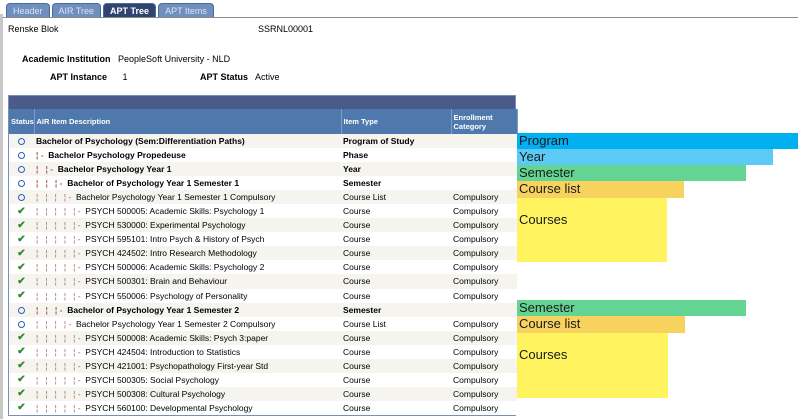 The image size is (798, 419). What do you see at coordinates (396, 309) in the screenshot?
I see `item-type-cell: Semester` at bounding box center [396, 309].